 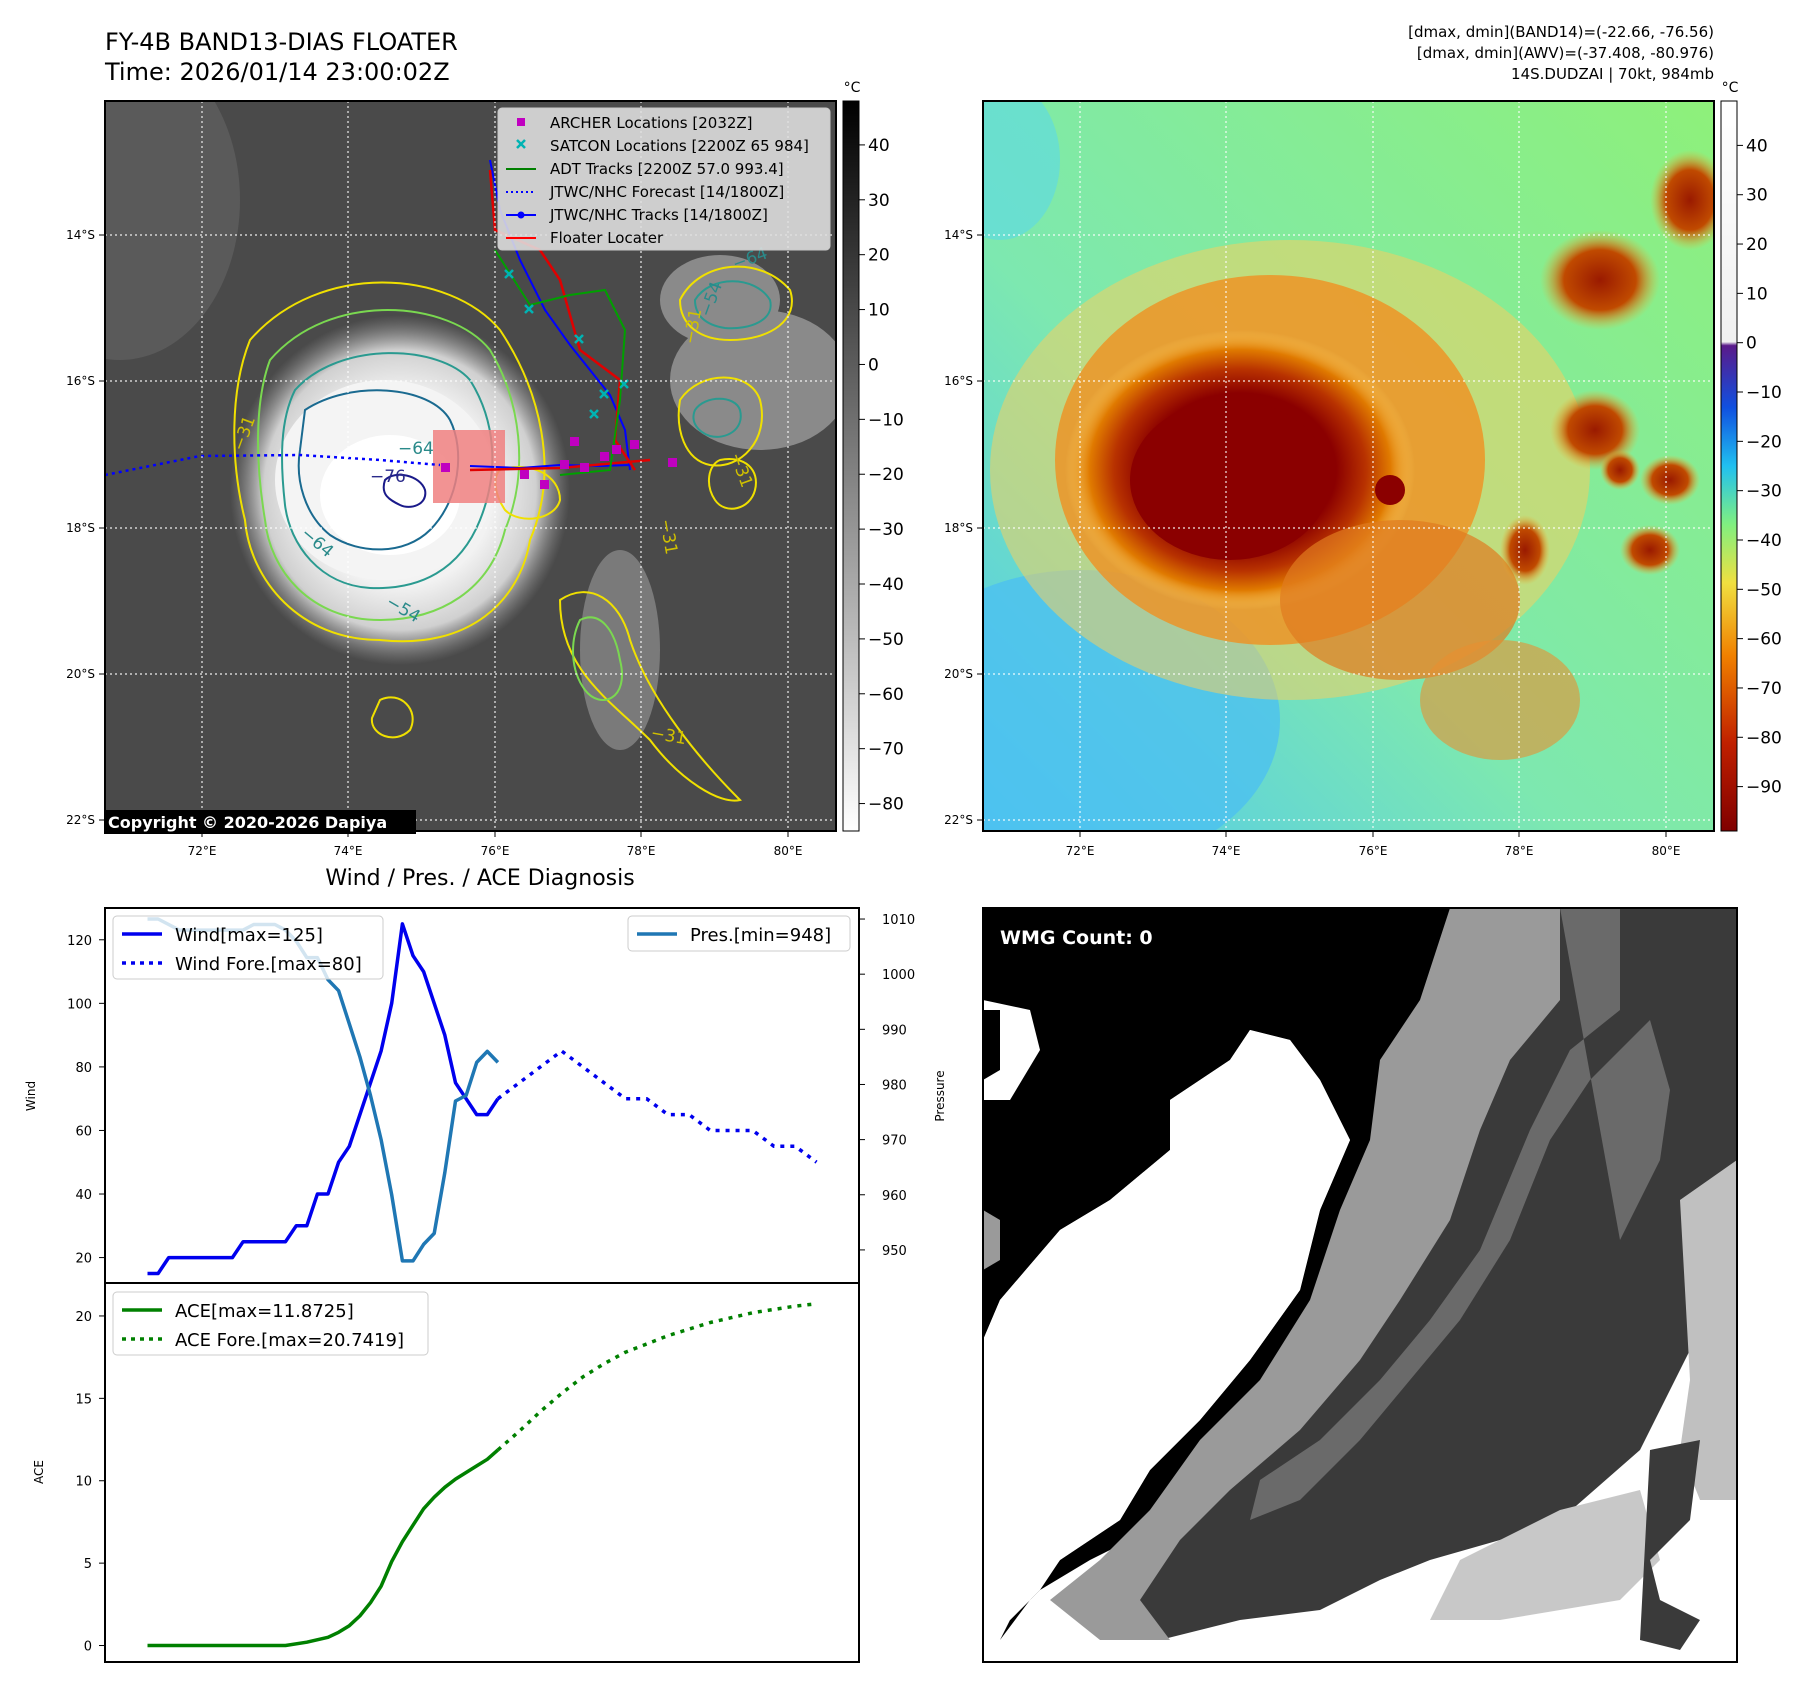 I want to click on ir-cbar-label: −20, so click(x=886, y=475).